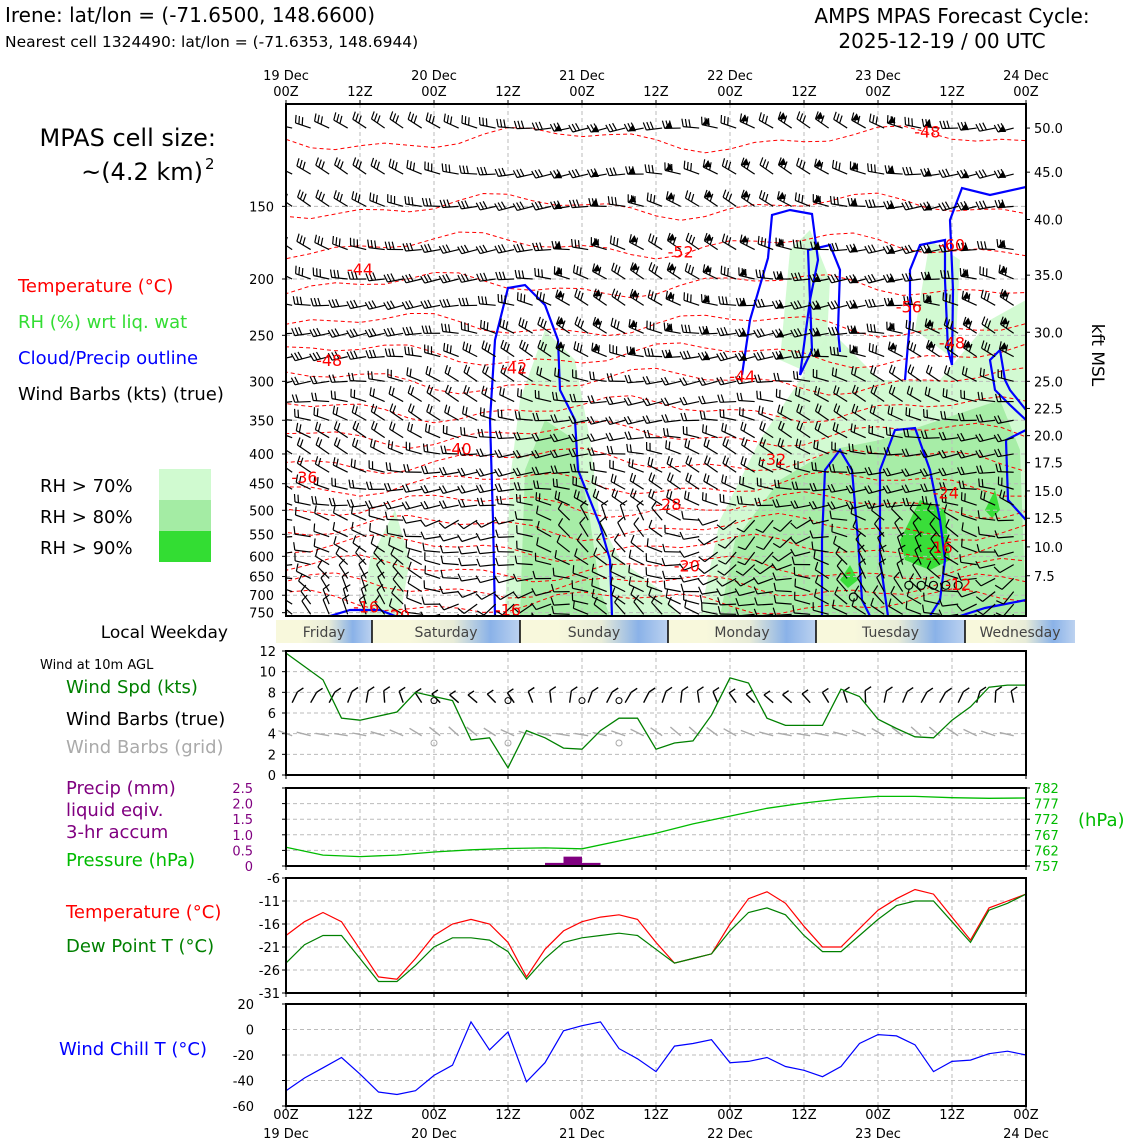 The image size is (1140, 1144). What do you see at coordinates (582, 92) in the screenshot?
I see `top-hour-label: 00Z` at bounding box center [582, 92].